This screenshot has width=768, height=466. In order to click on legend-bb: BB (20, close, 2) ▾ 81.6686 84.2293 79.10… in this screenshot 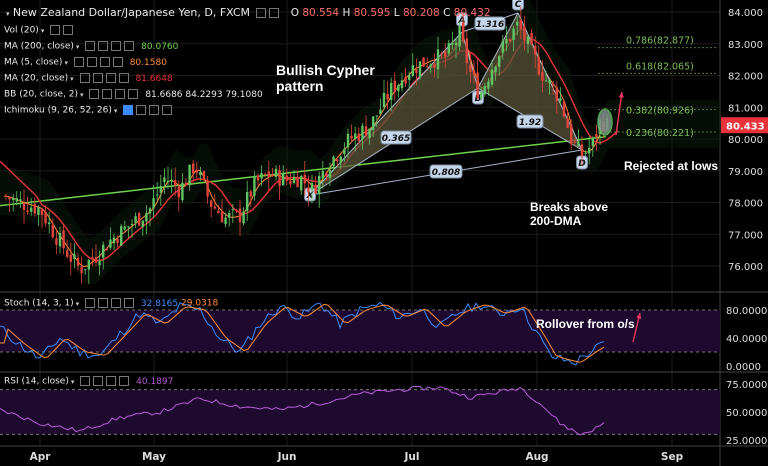, I will do `click(133, 94)`.